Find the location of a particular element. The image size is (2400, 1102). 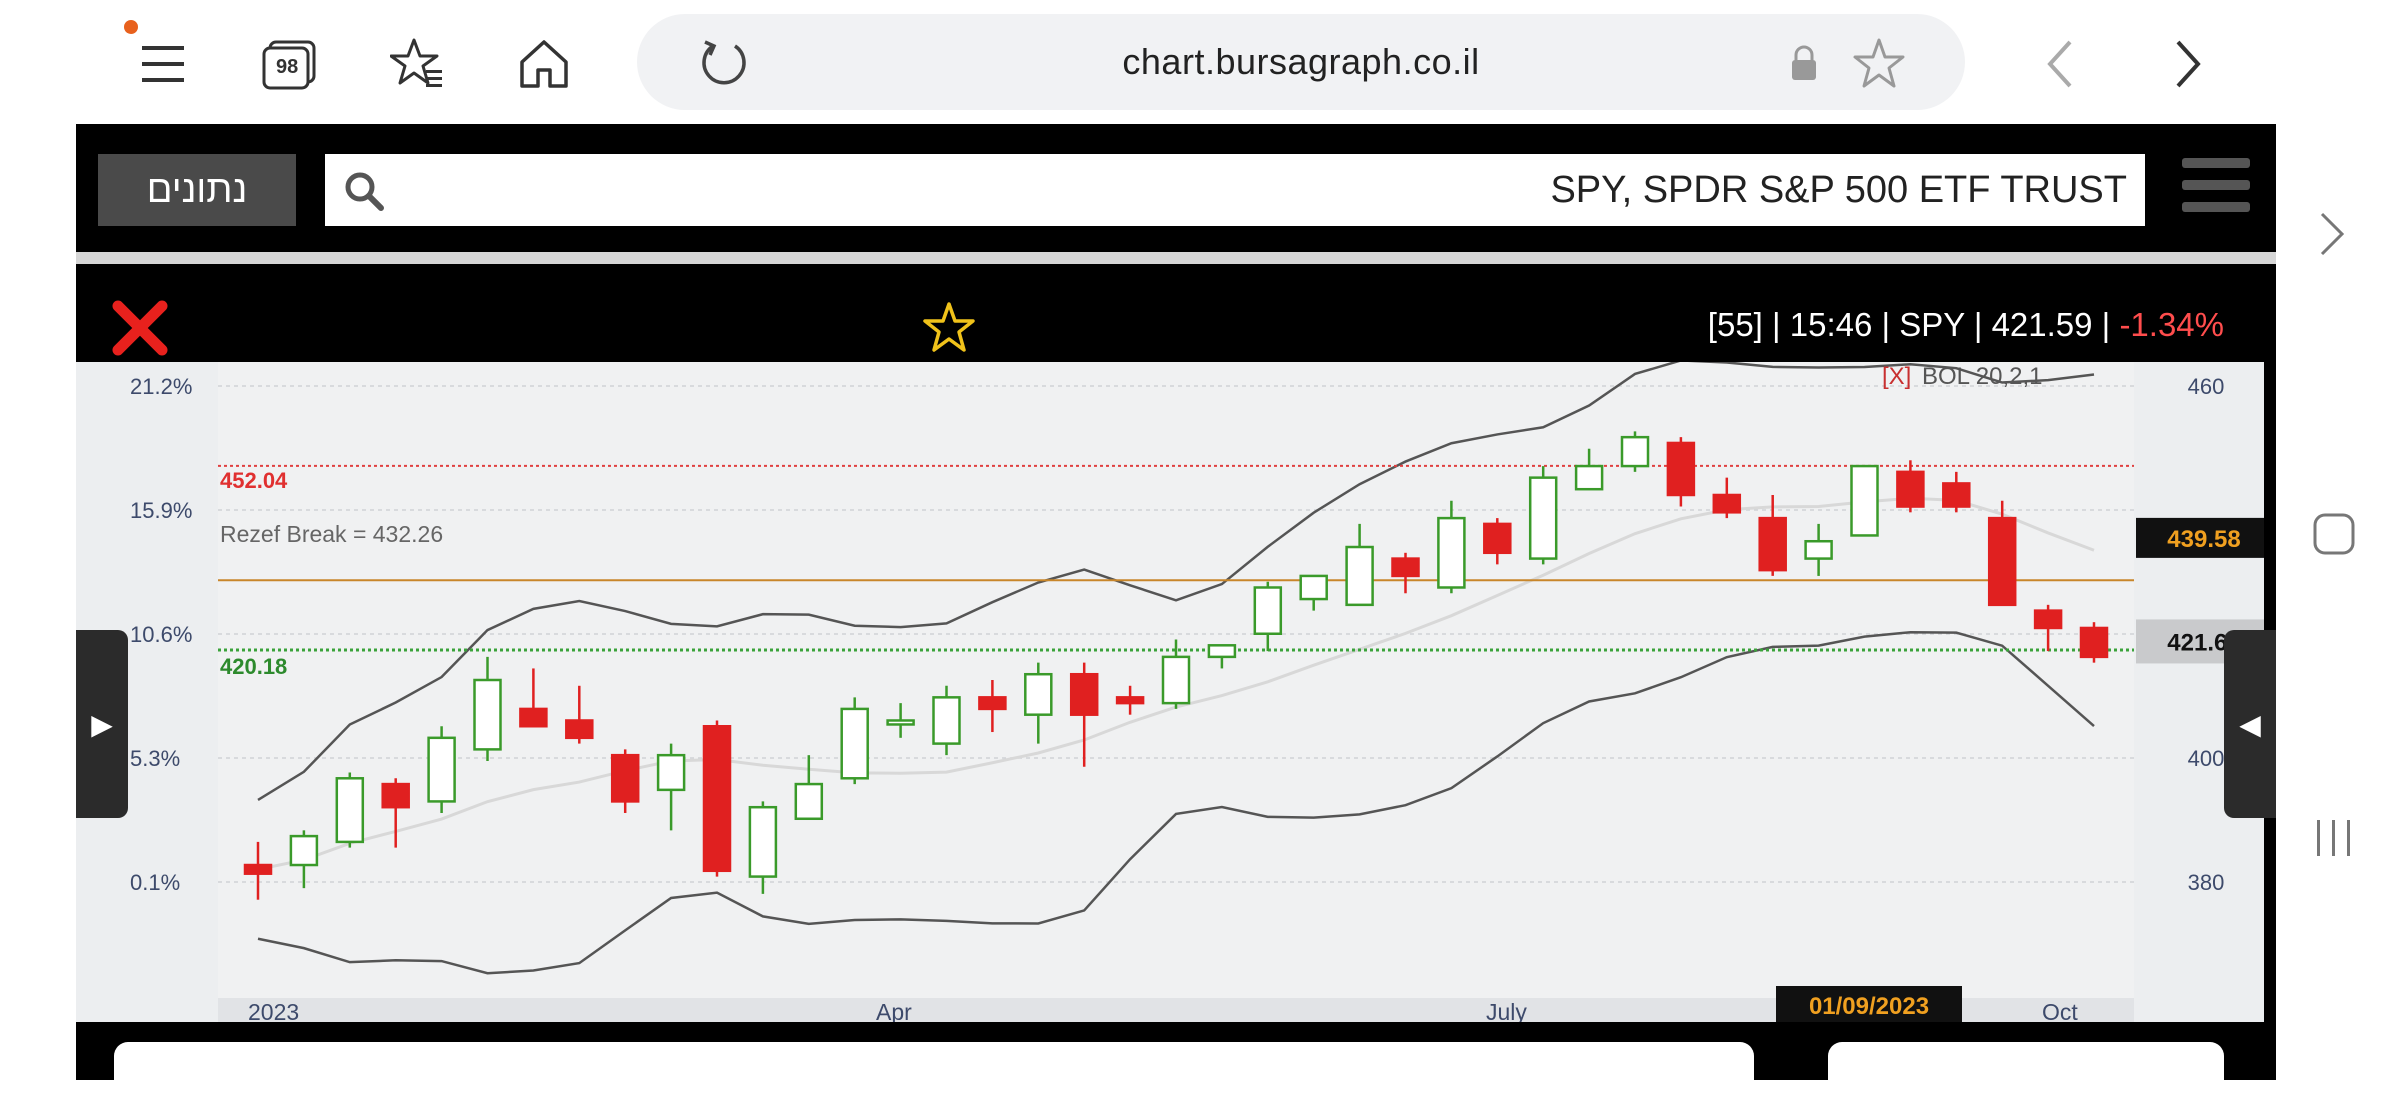

x-axis-label: July is located at coordinates (1506, 1010).